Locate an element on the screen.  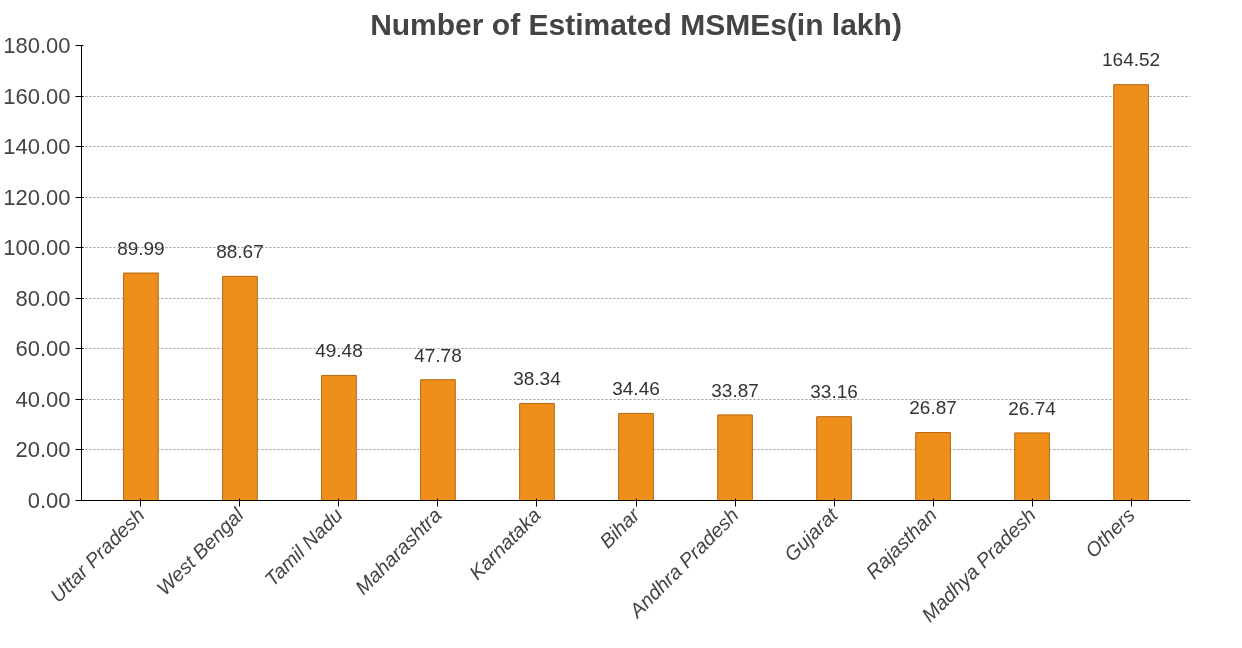
y-tick-label: 140.00 is located at coordinates (37, 147).